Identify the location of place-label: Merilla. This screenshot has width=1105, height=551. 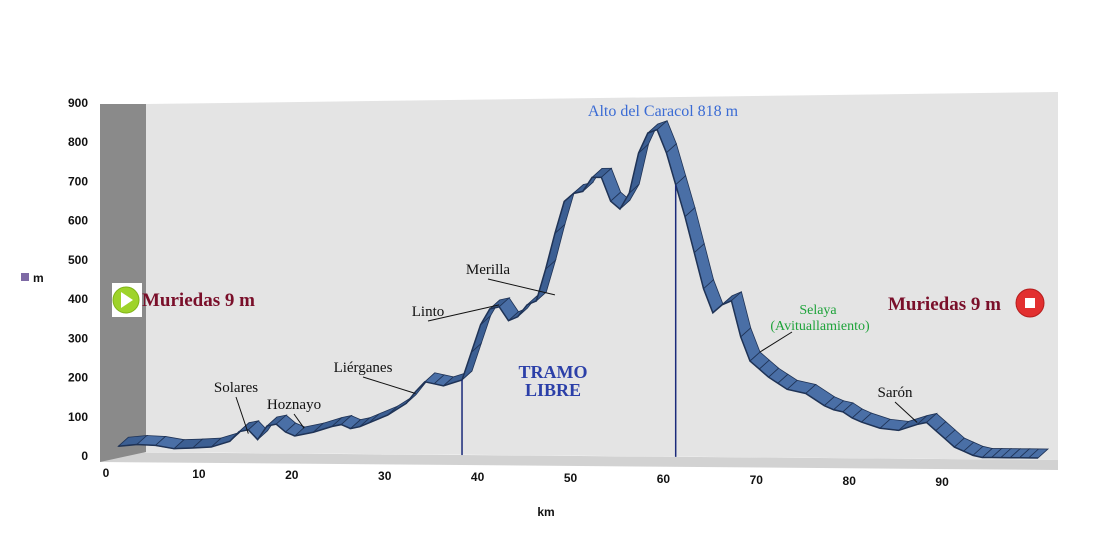
(488, 270).